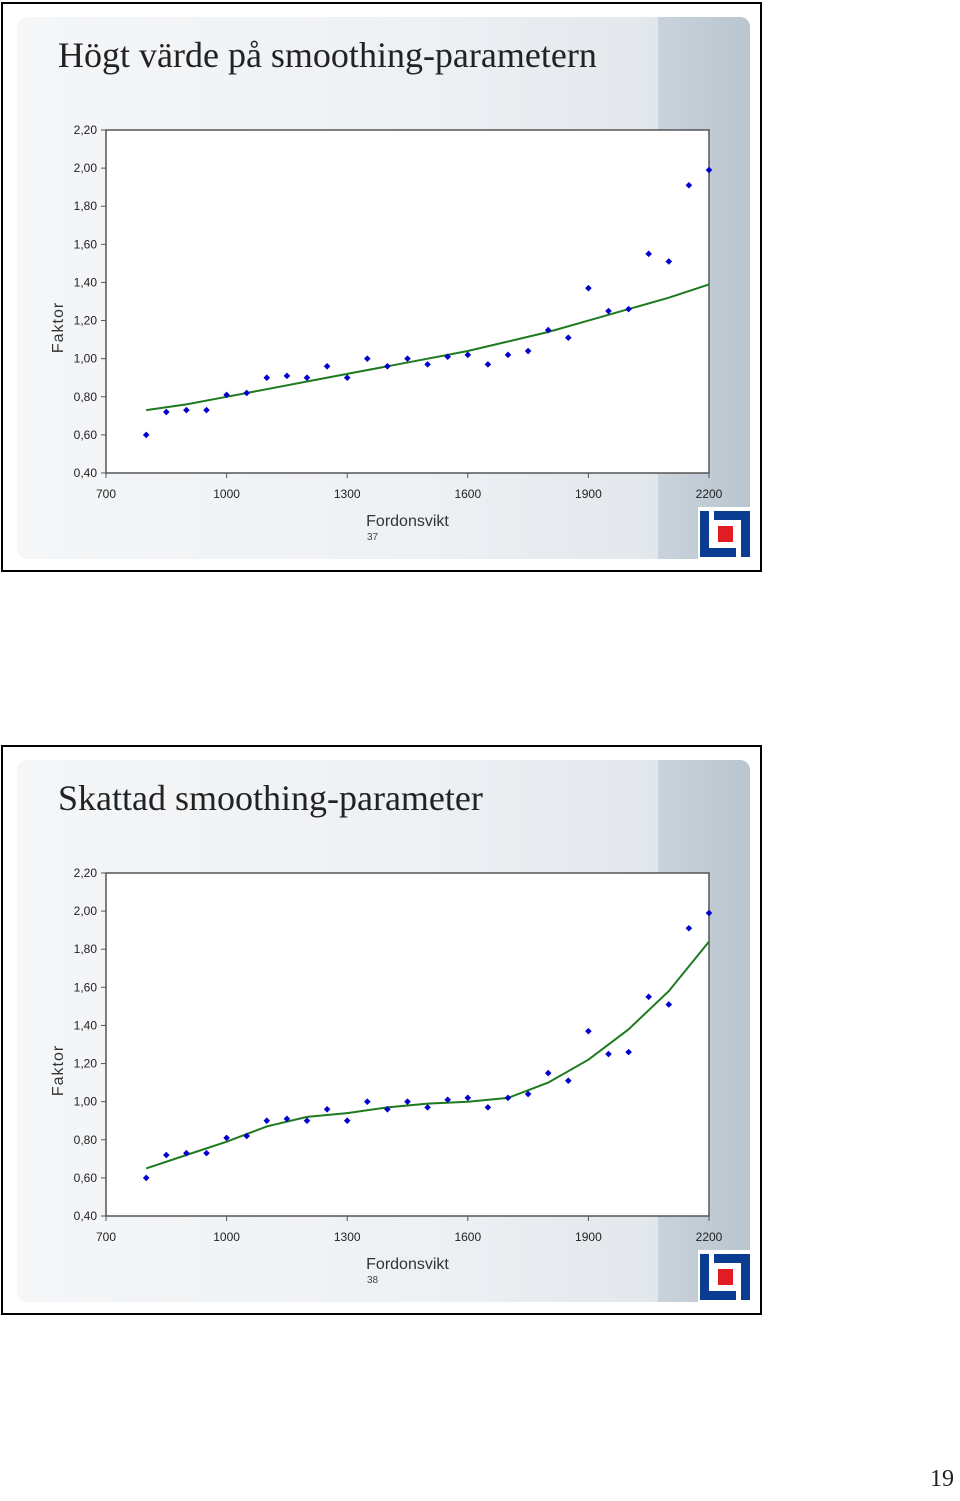 The image size is (960, 1501). Describe the element at coordinates (270, 798) in the screenshot. I see `slide-title: Skattad smoothing-parameter` at that location.